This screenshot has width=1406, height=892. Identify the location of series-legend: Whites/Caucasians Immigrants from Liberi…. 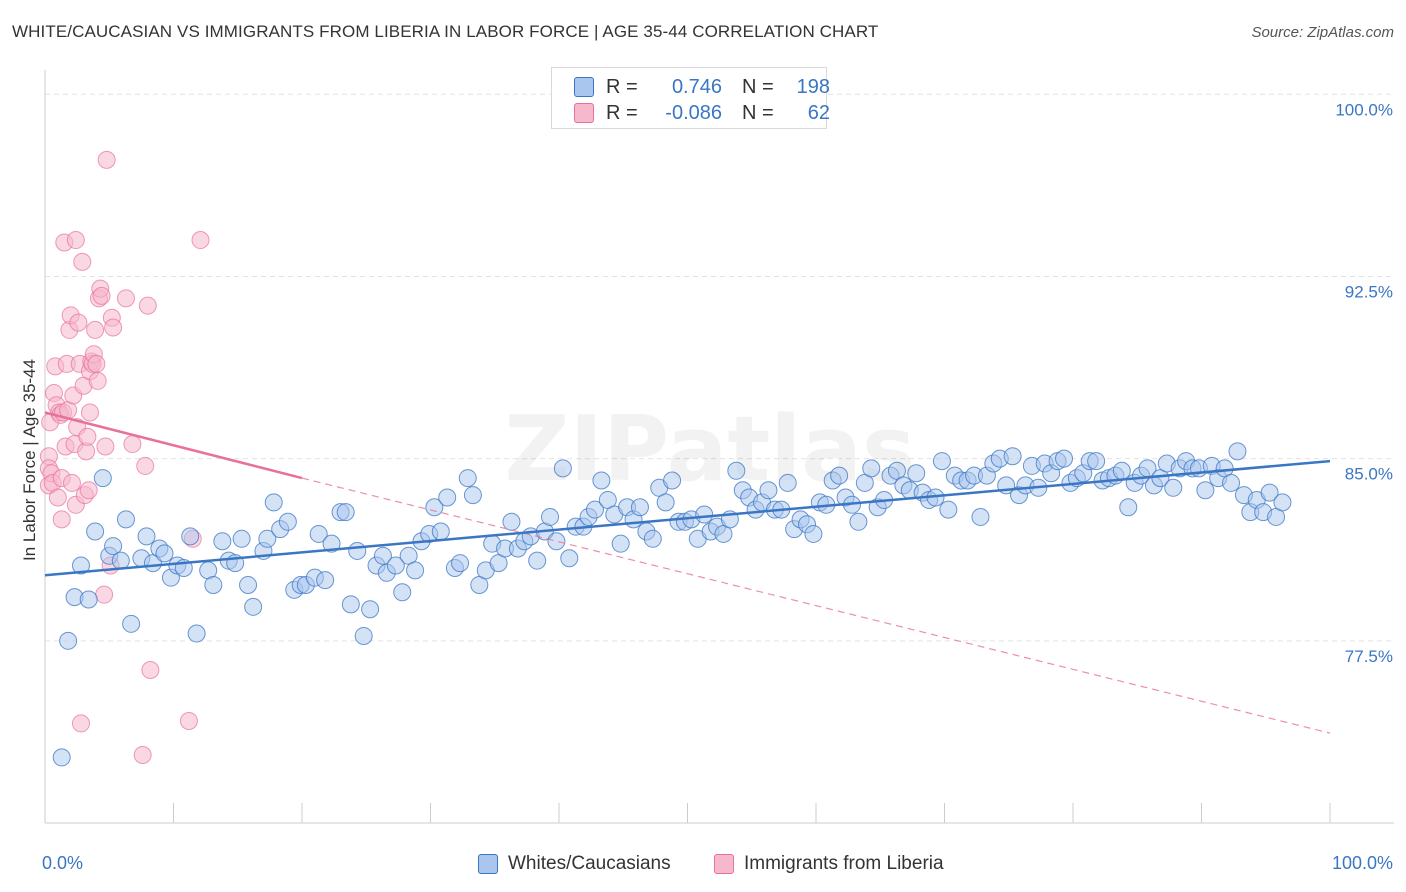
(703, 865).